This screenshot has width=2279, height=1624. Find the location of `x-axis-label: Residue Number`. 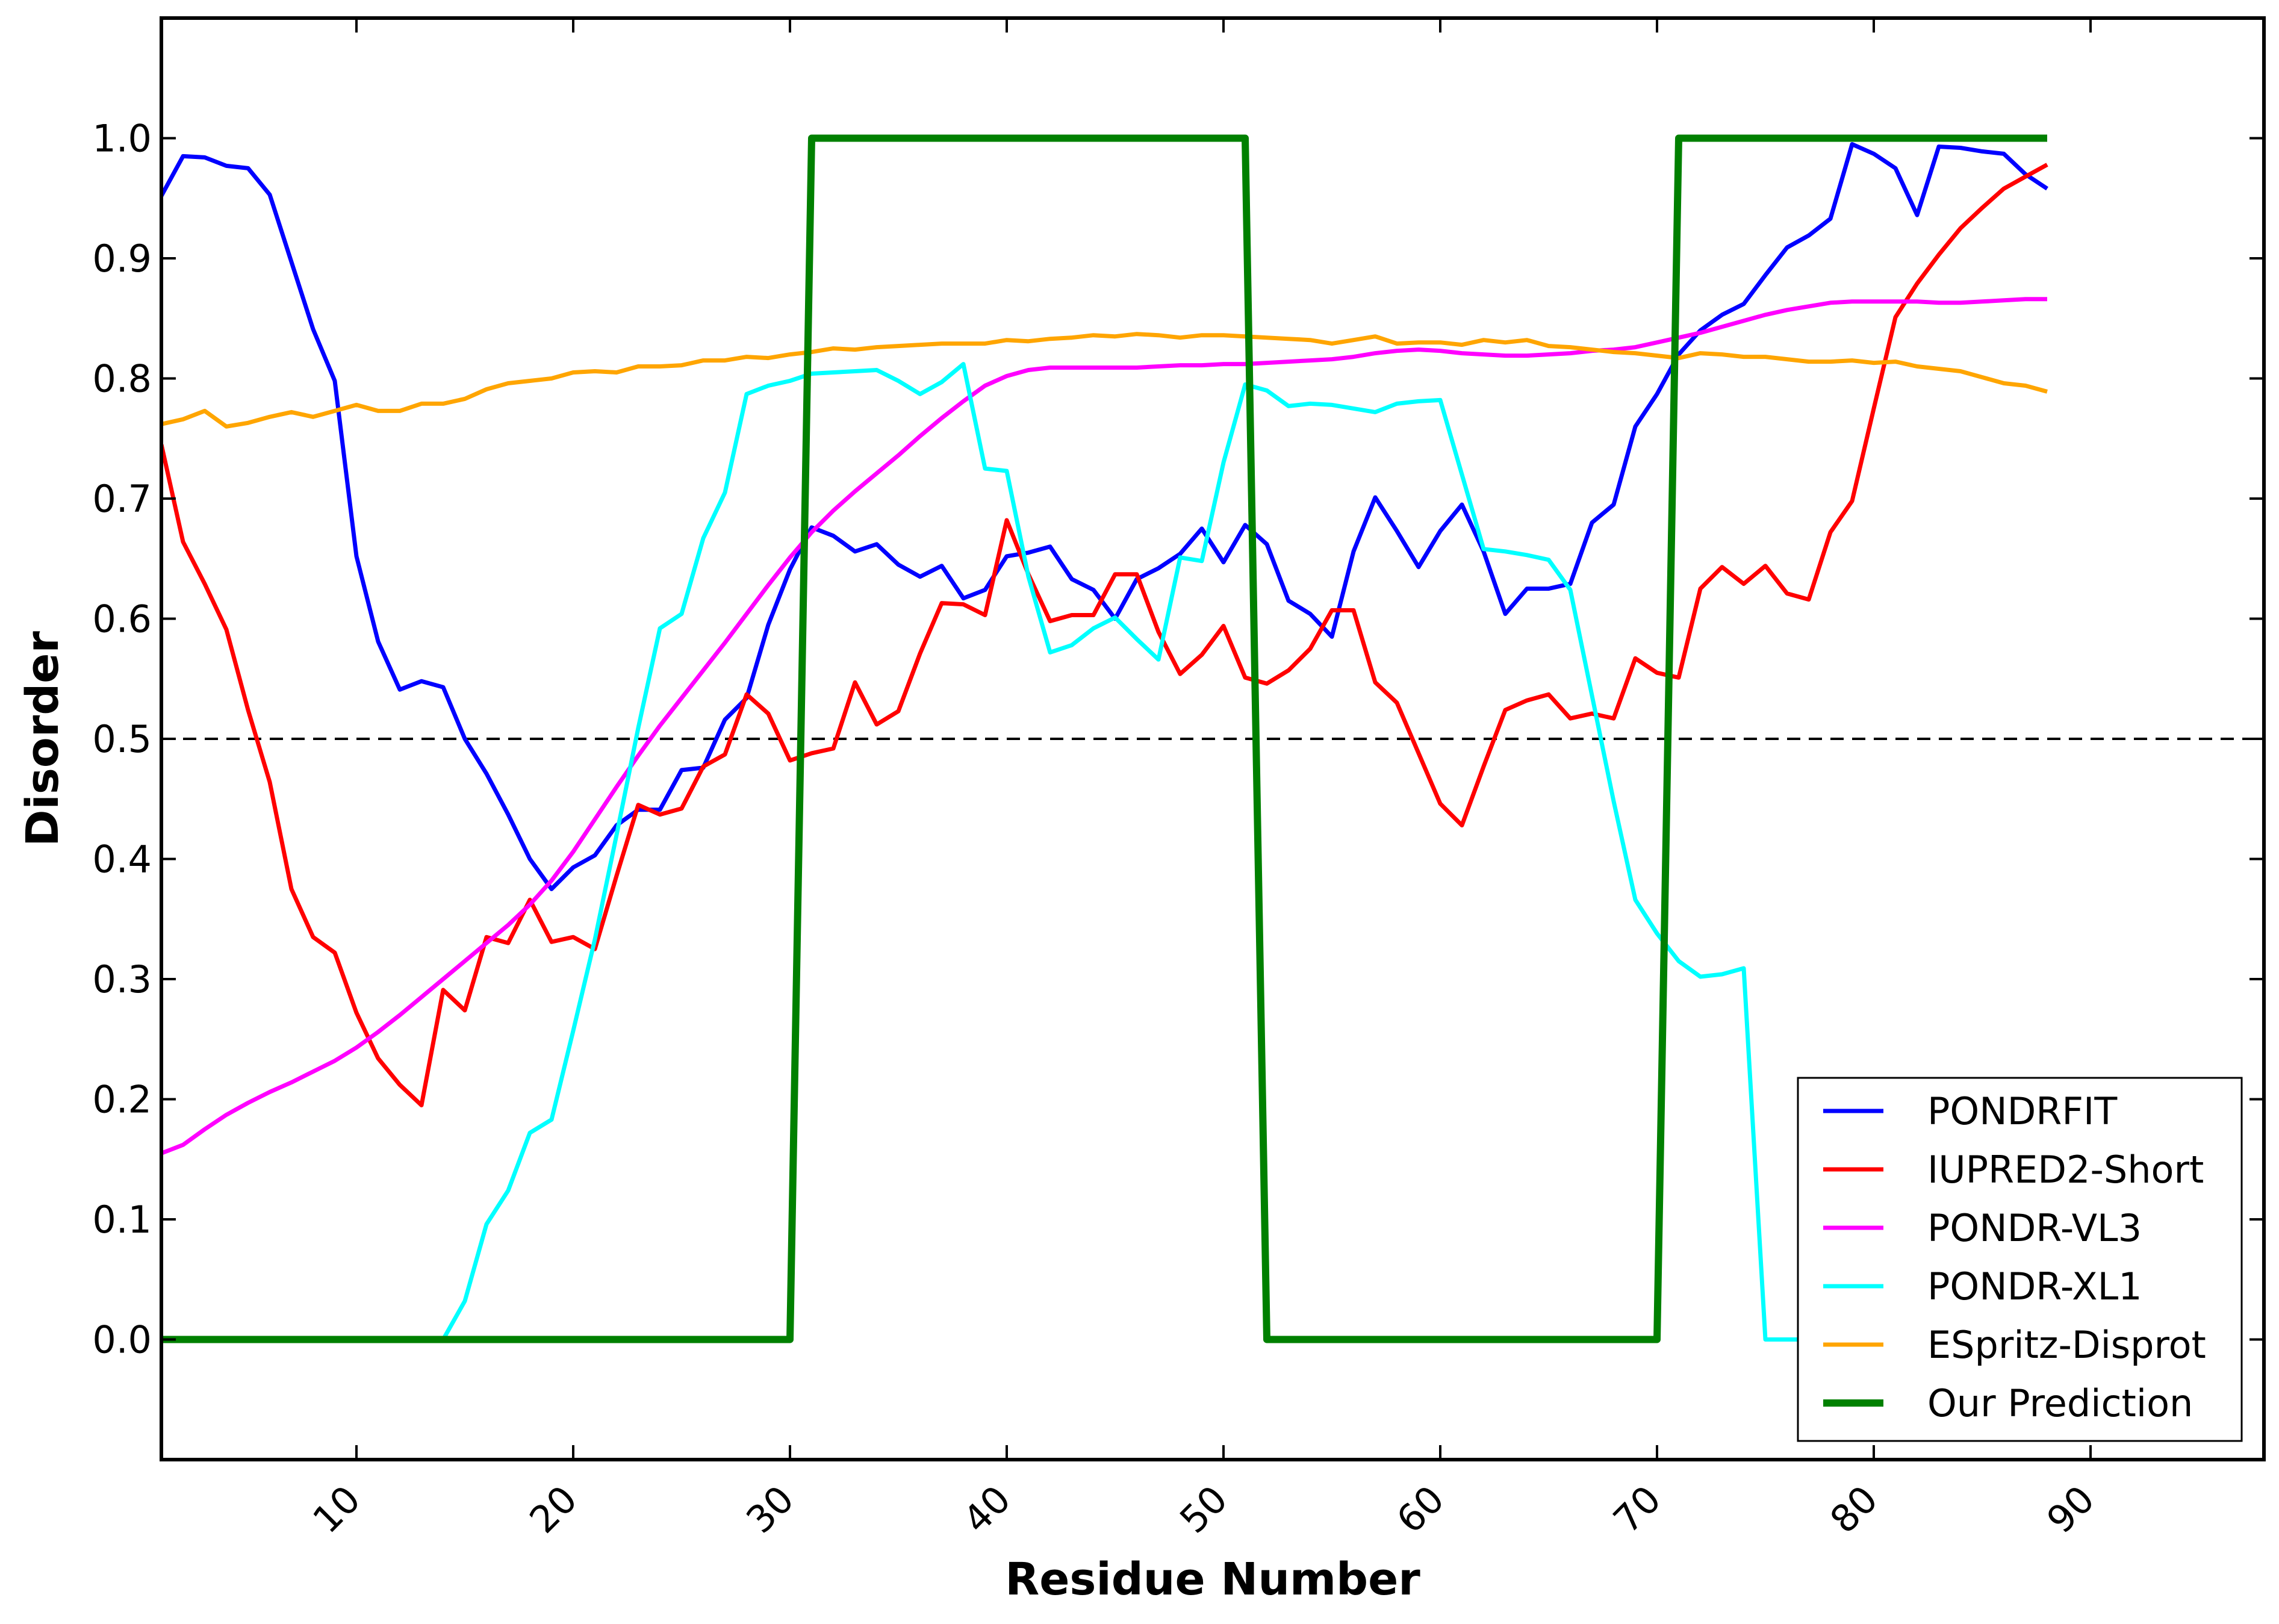

x-axis-label: Residue Number is located at coordinates (1212, 1579).